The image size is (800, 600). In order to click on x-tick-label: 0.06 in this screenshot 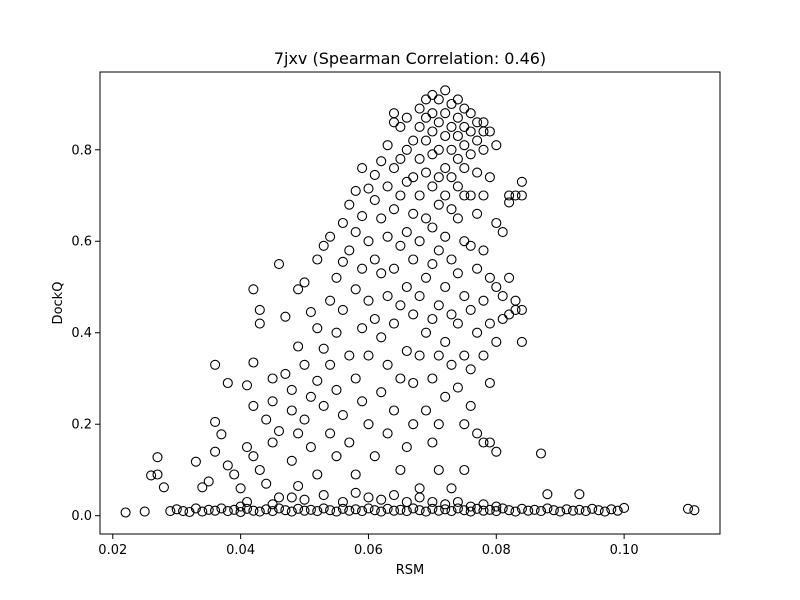, I will do `click(368, 550)`.